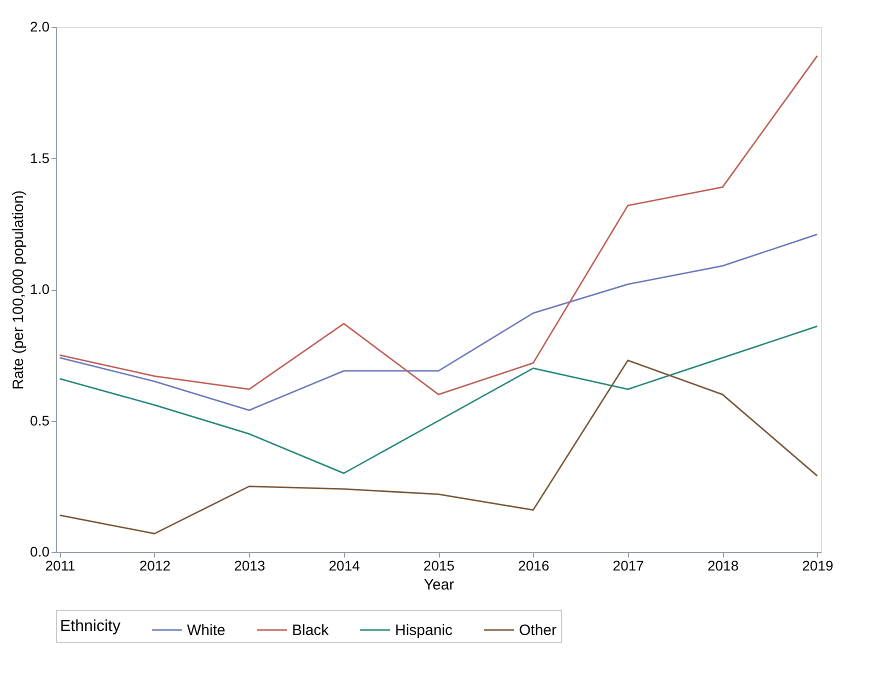 The height and width of the screenshot is (675, 889). I want to click on legend-label: White, so click(206, 630).